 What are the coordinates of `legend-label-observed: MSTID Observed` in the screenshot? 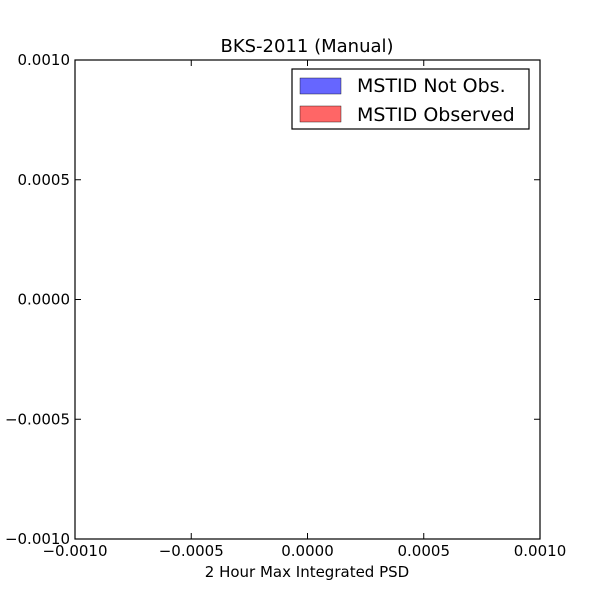 It's located at (436, 115).